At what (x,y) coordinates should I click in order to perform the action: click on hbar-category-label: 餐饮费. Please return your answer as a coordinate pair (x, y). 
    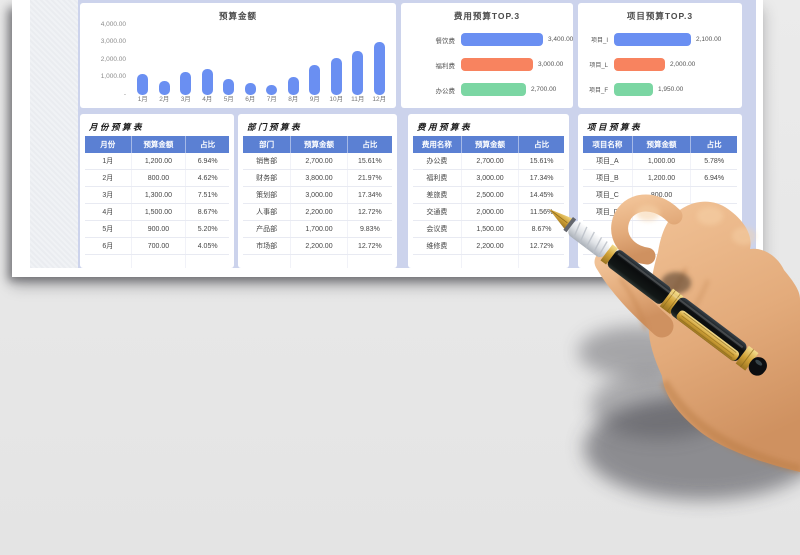
    Looking at the image, I should click on (445, 41).